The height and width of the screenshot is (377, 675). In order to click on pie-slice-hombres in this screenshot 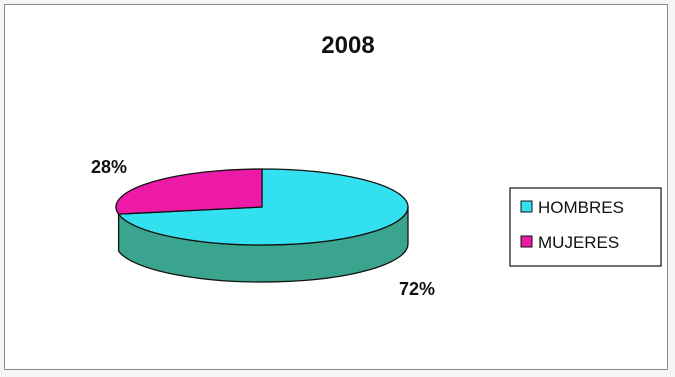, I will do `click(263, 207)`.